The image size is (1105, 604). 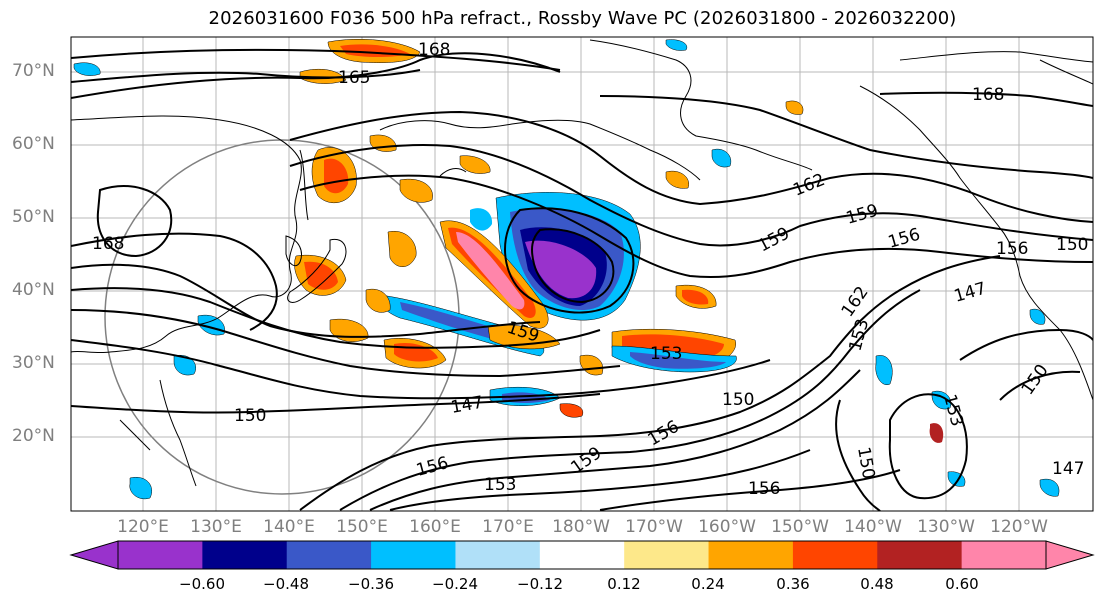 What do you see at coordinates (873, 527) in the screenshot?
I see `lon-label: 140°W` at bounding box center [873, 527].